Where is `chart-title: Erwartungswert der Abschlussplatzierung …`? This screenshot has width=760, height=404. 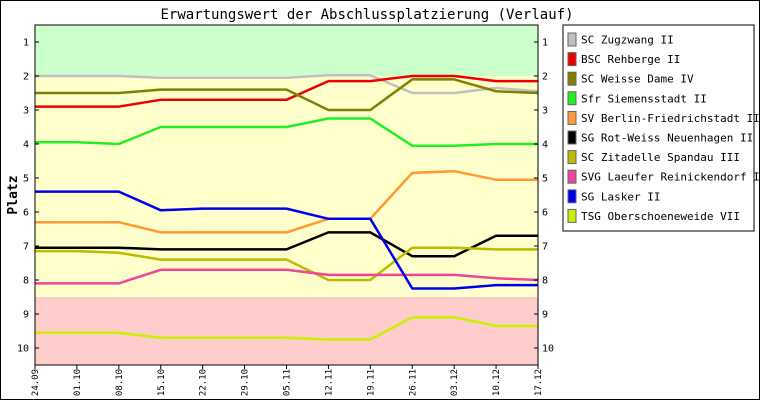 chart-title: Erwartungswert der Abschlussplatzierung … is located at coordinates (366, 15).